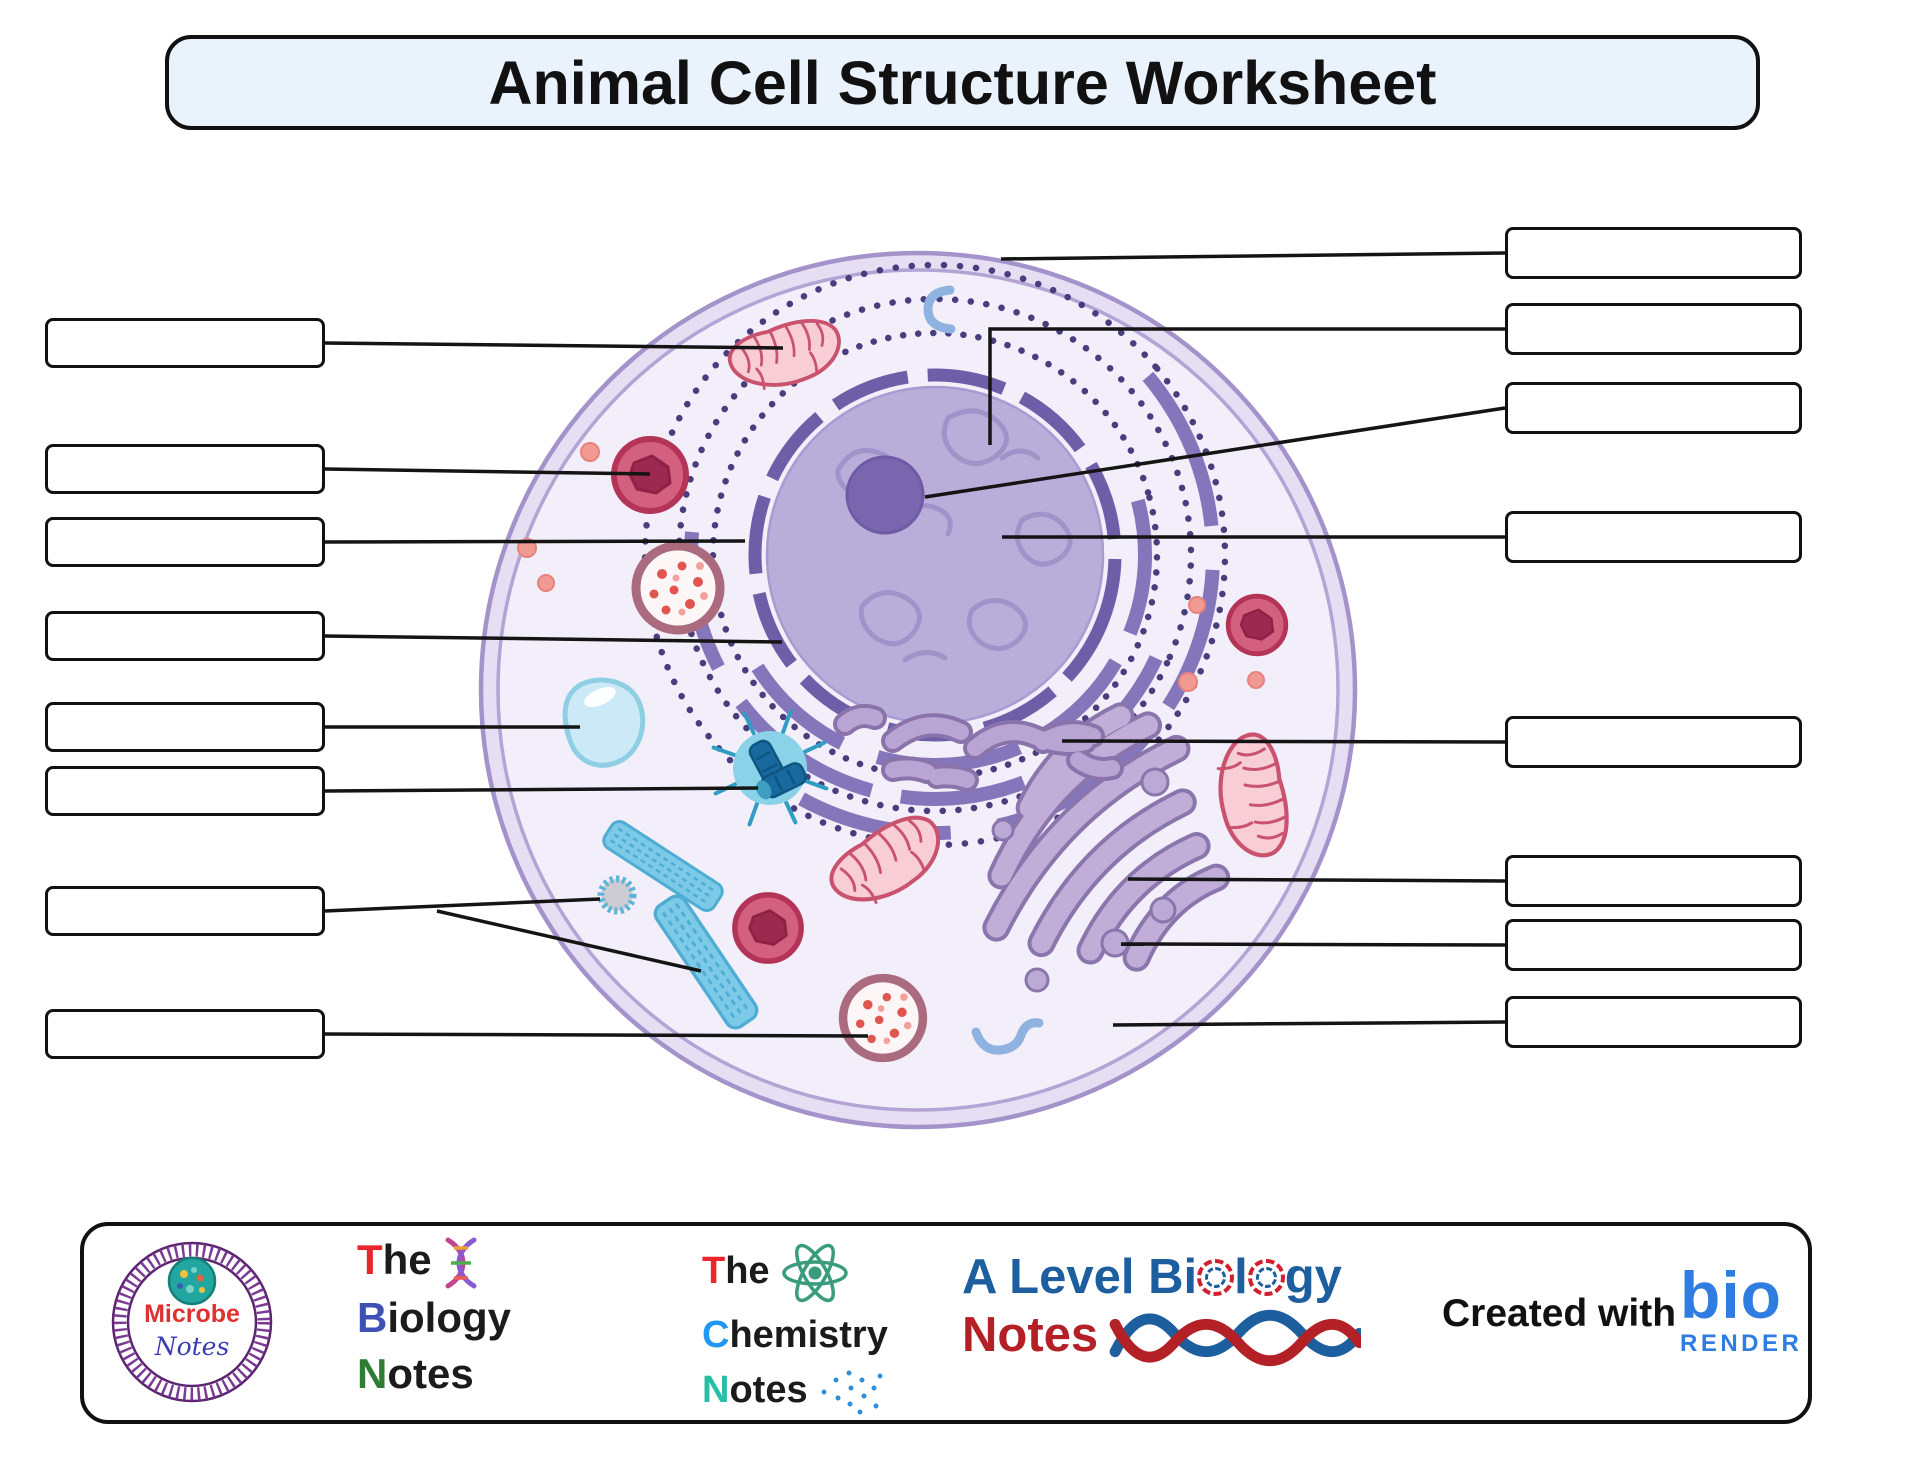 The width and height of the screenshot is (1932, 1469). I want to click on molecule-dots-icon, so click(852, 1392).